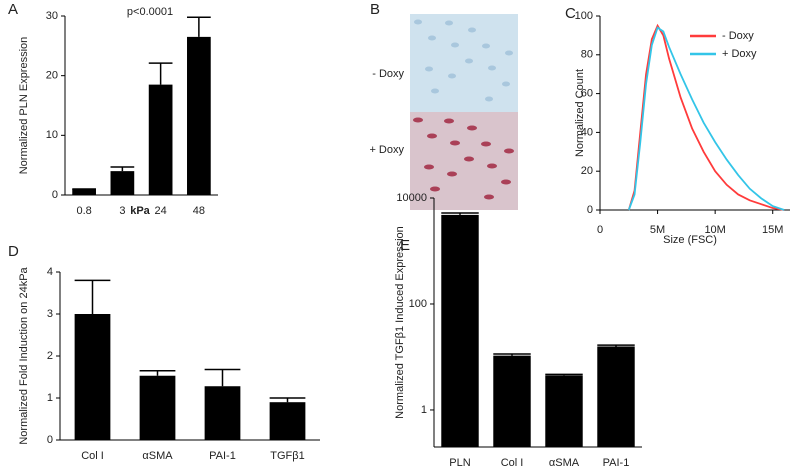 This screenshot has height=471, width=800. I want to click on panel-label: D, so click(13, 251).